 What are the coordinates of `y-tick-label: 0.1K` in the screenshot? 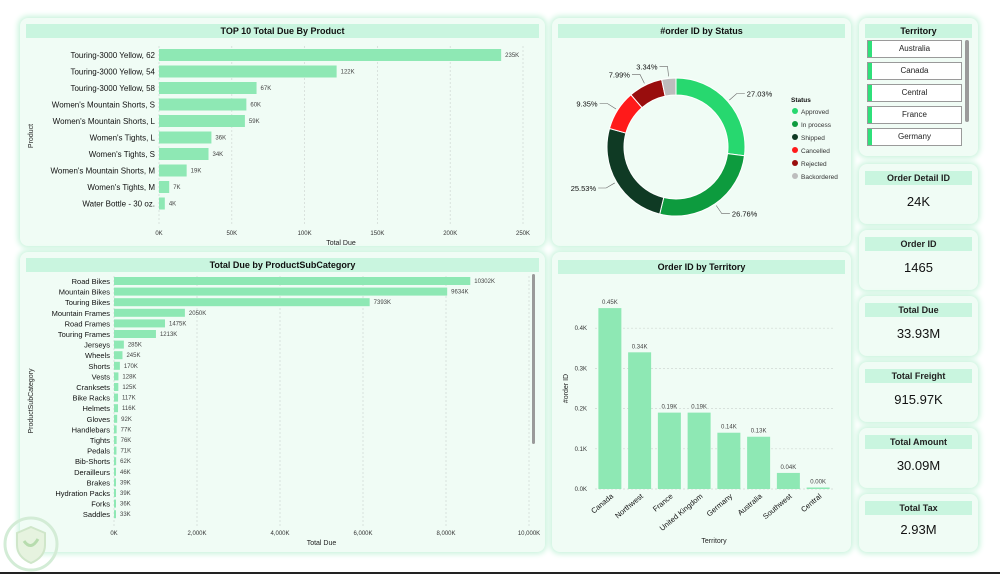 It's located at (581, 450).